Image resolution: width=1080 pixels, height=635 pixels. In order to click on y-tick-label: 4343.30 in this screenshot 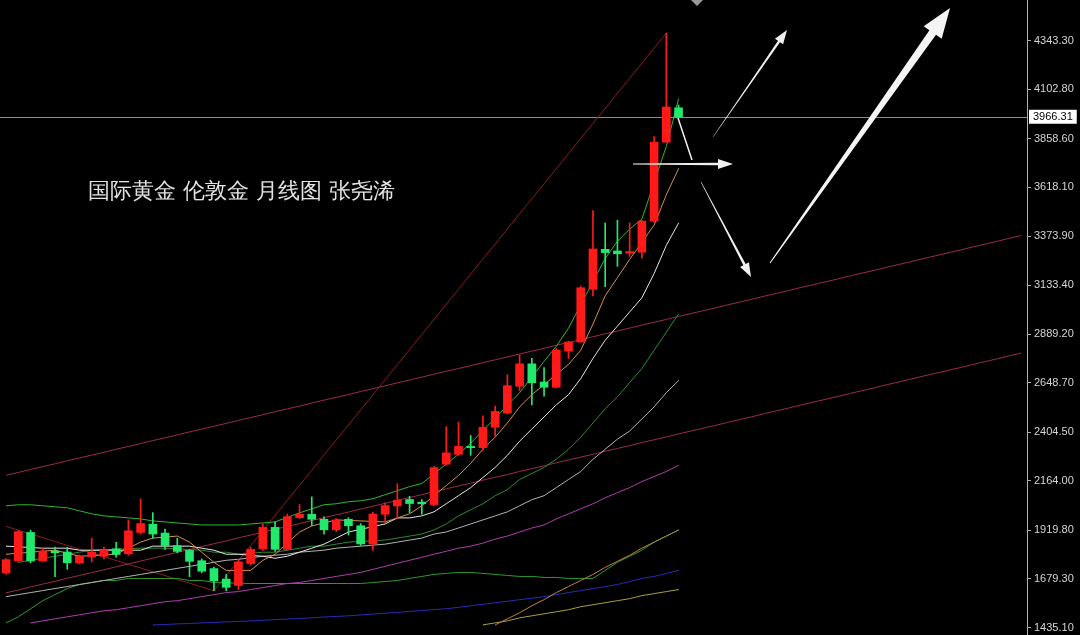, I will do `click(1054, 39)`.